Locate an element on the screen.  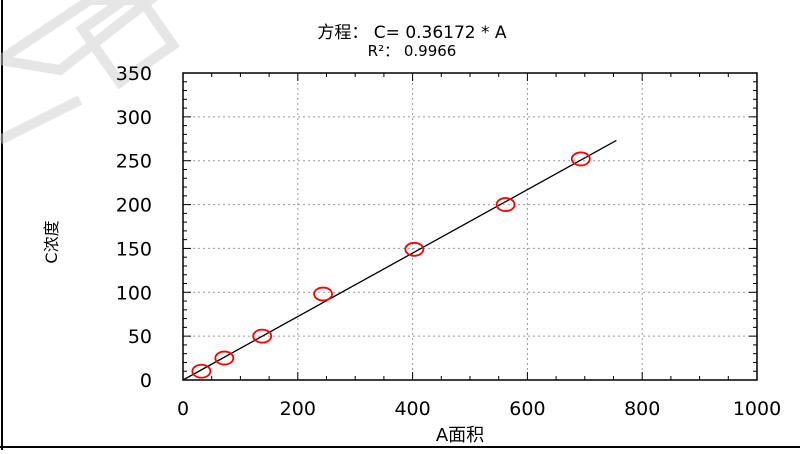
y-tick-label: 0 is located at coordinates (146, 381).